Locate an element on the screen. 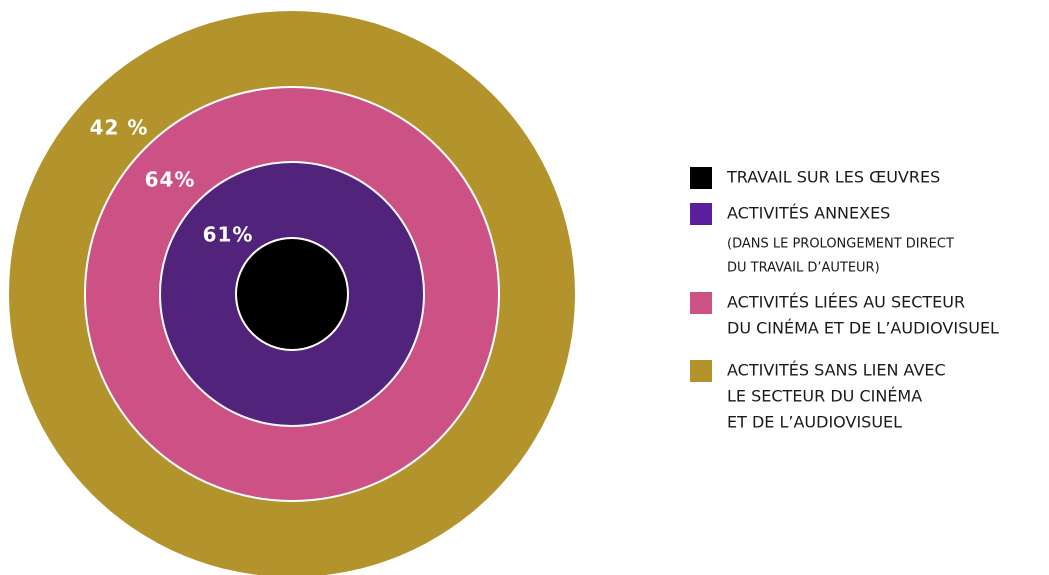 This screenshot has width=1049, height=575. legend-text: ET DE L’AUDIOVISUEL is located at coordinates (814, 422).